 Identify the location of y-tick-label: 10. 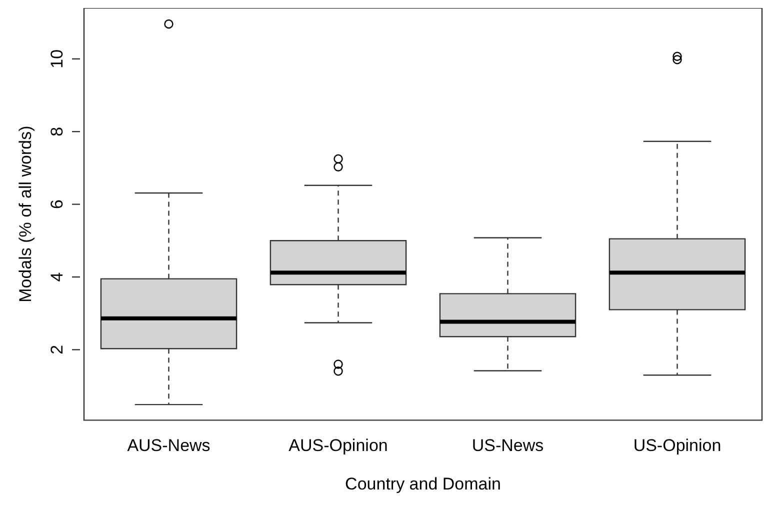
(57, 58).